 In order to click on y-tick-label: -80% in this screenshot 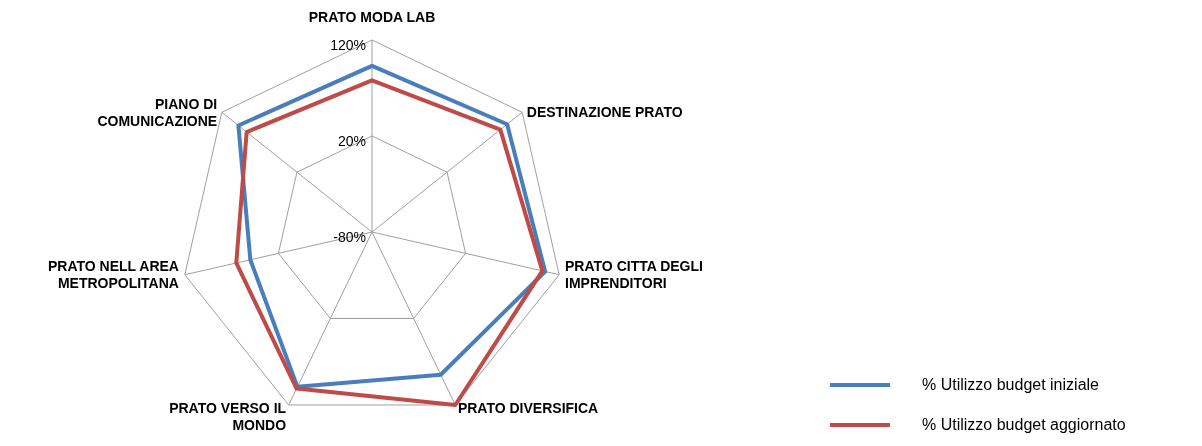, I will do `click(349, 237)`.